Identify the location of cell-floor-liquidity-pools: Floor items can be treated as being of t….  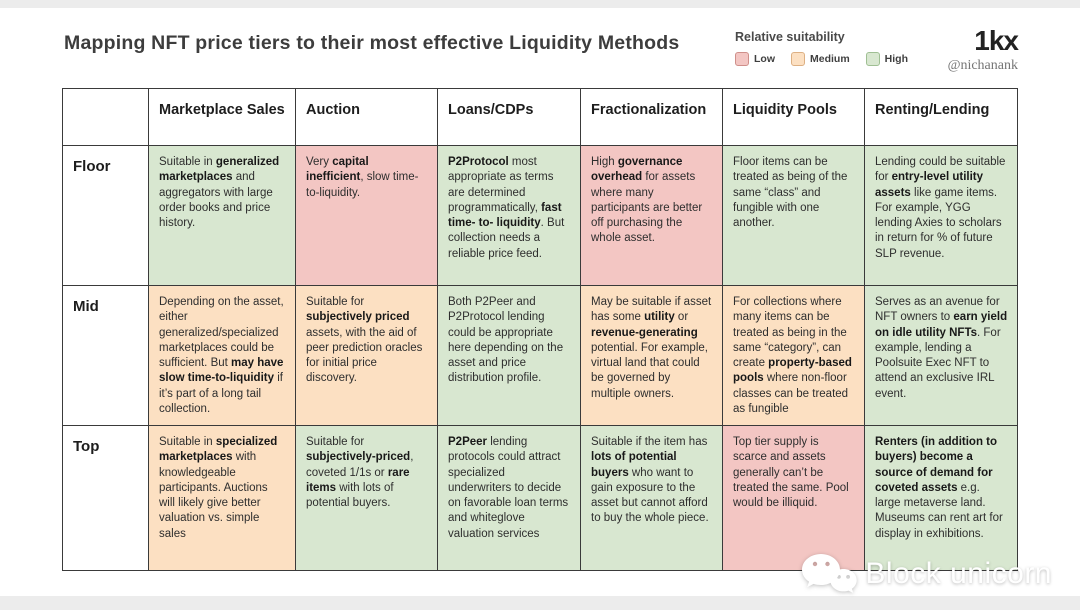
(793, 215).